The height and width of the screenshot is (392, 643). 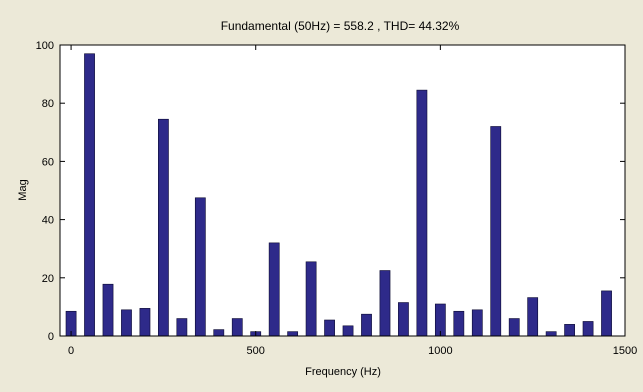 I want to click on bar-300hz, so click(x=182, y=327).